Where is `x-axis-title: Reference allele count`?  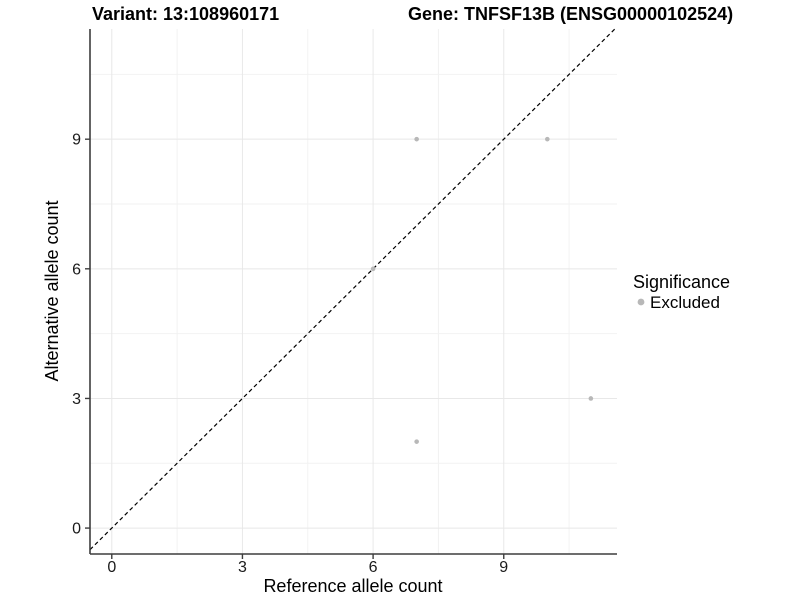
x-axis-title: Reference allele count is located at coordinates (352, 586).